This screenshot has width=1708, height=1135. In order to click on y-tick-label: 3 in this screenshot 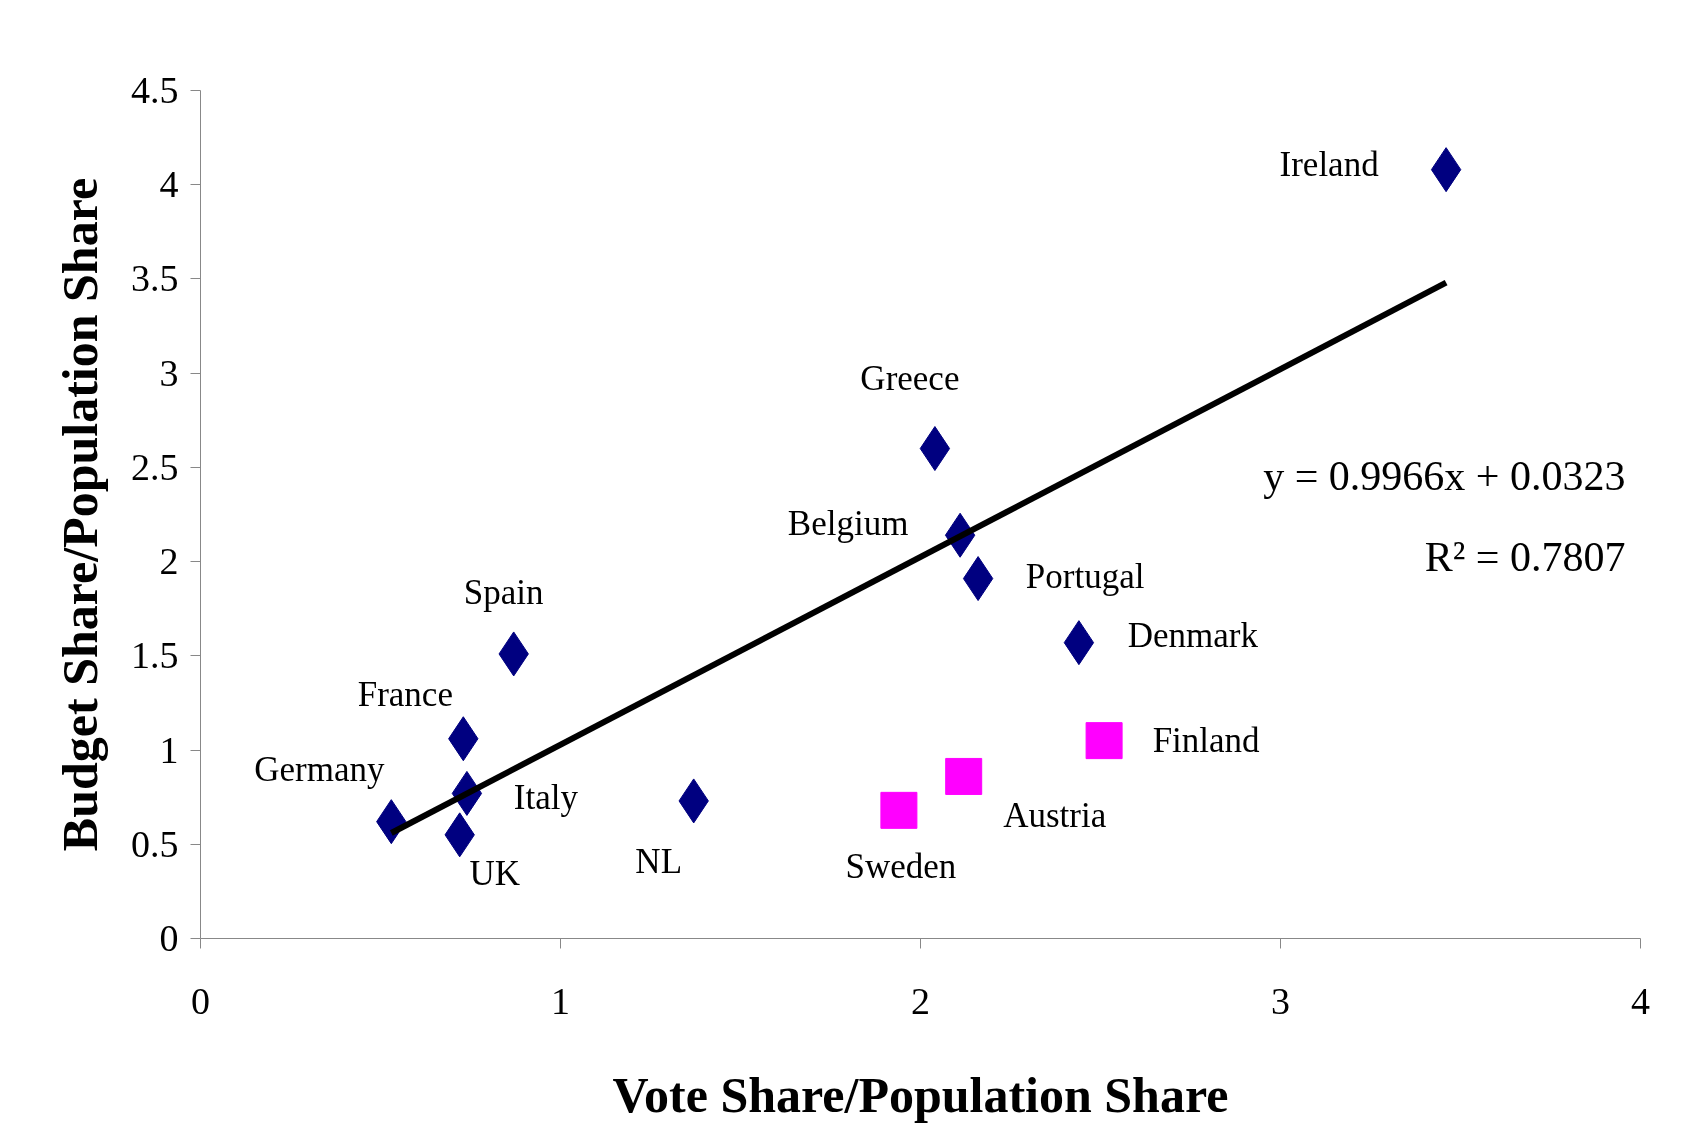, I will do `click(169, 372)`.